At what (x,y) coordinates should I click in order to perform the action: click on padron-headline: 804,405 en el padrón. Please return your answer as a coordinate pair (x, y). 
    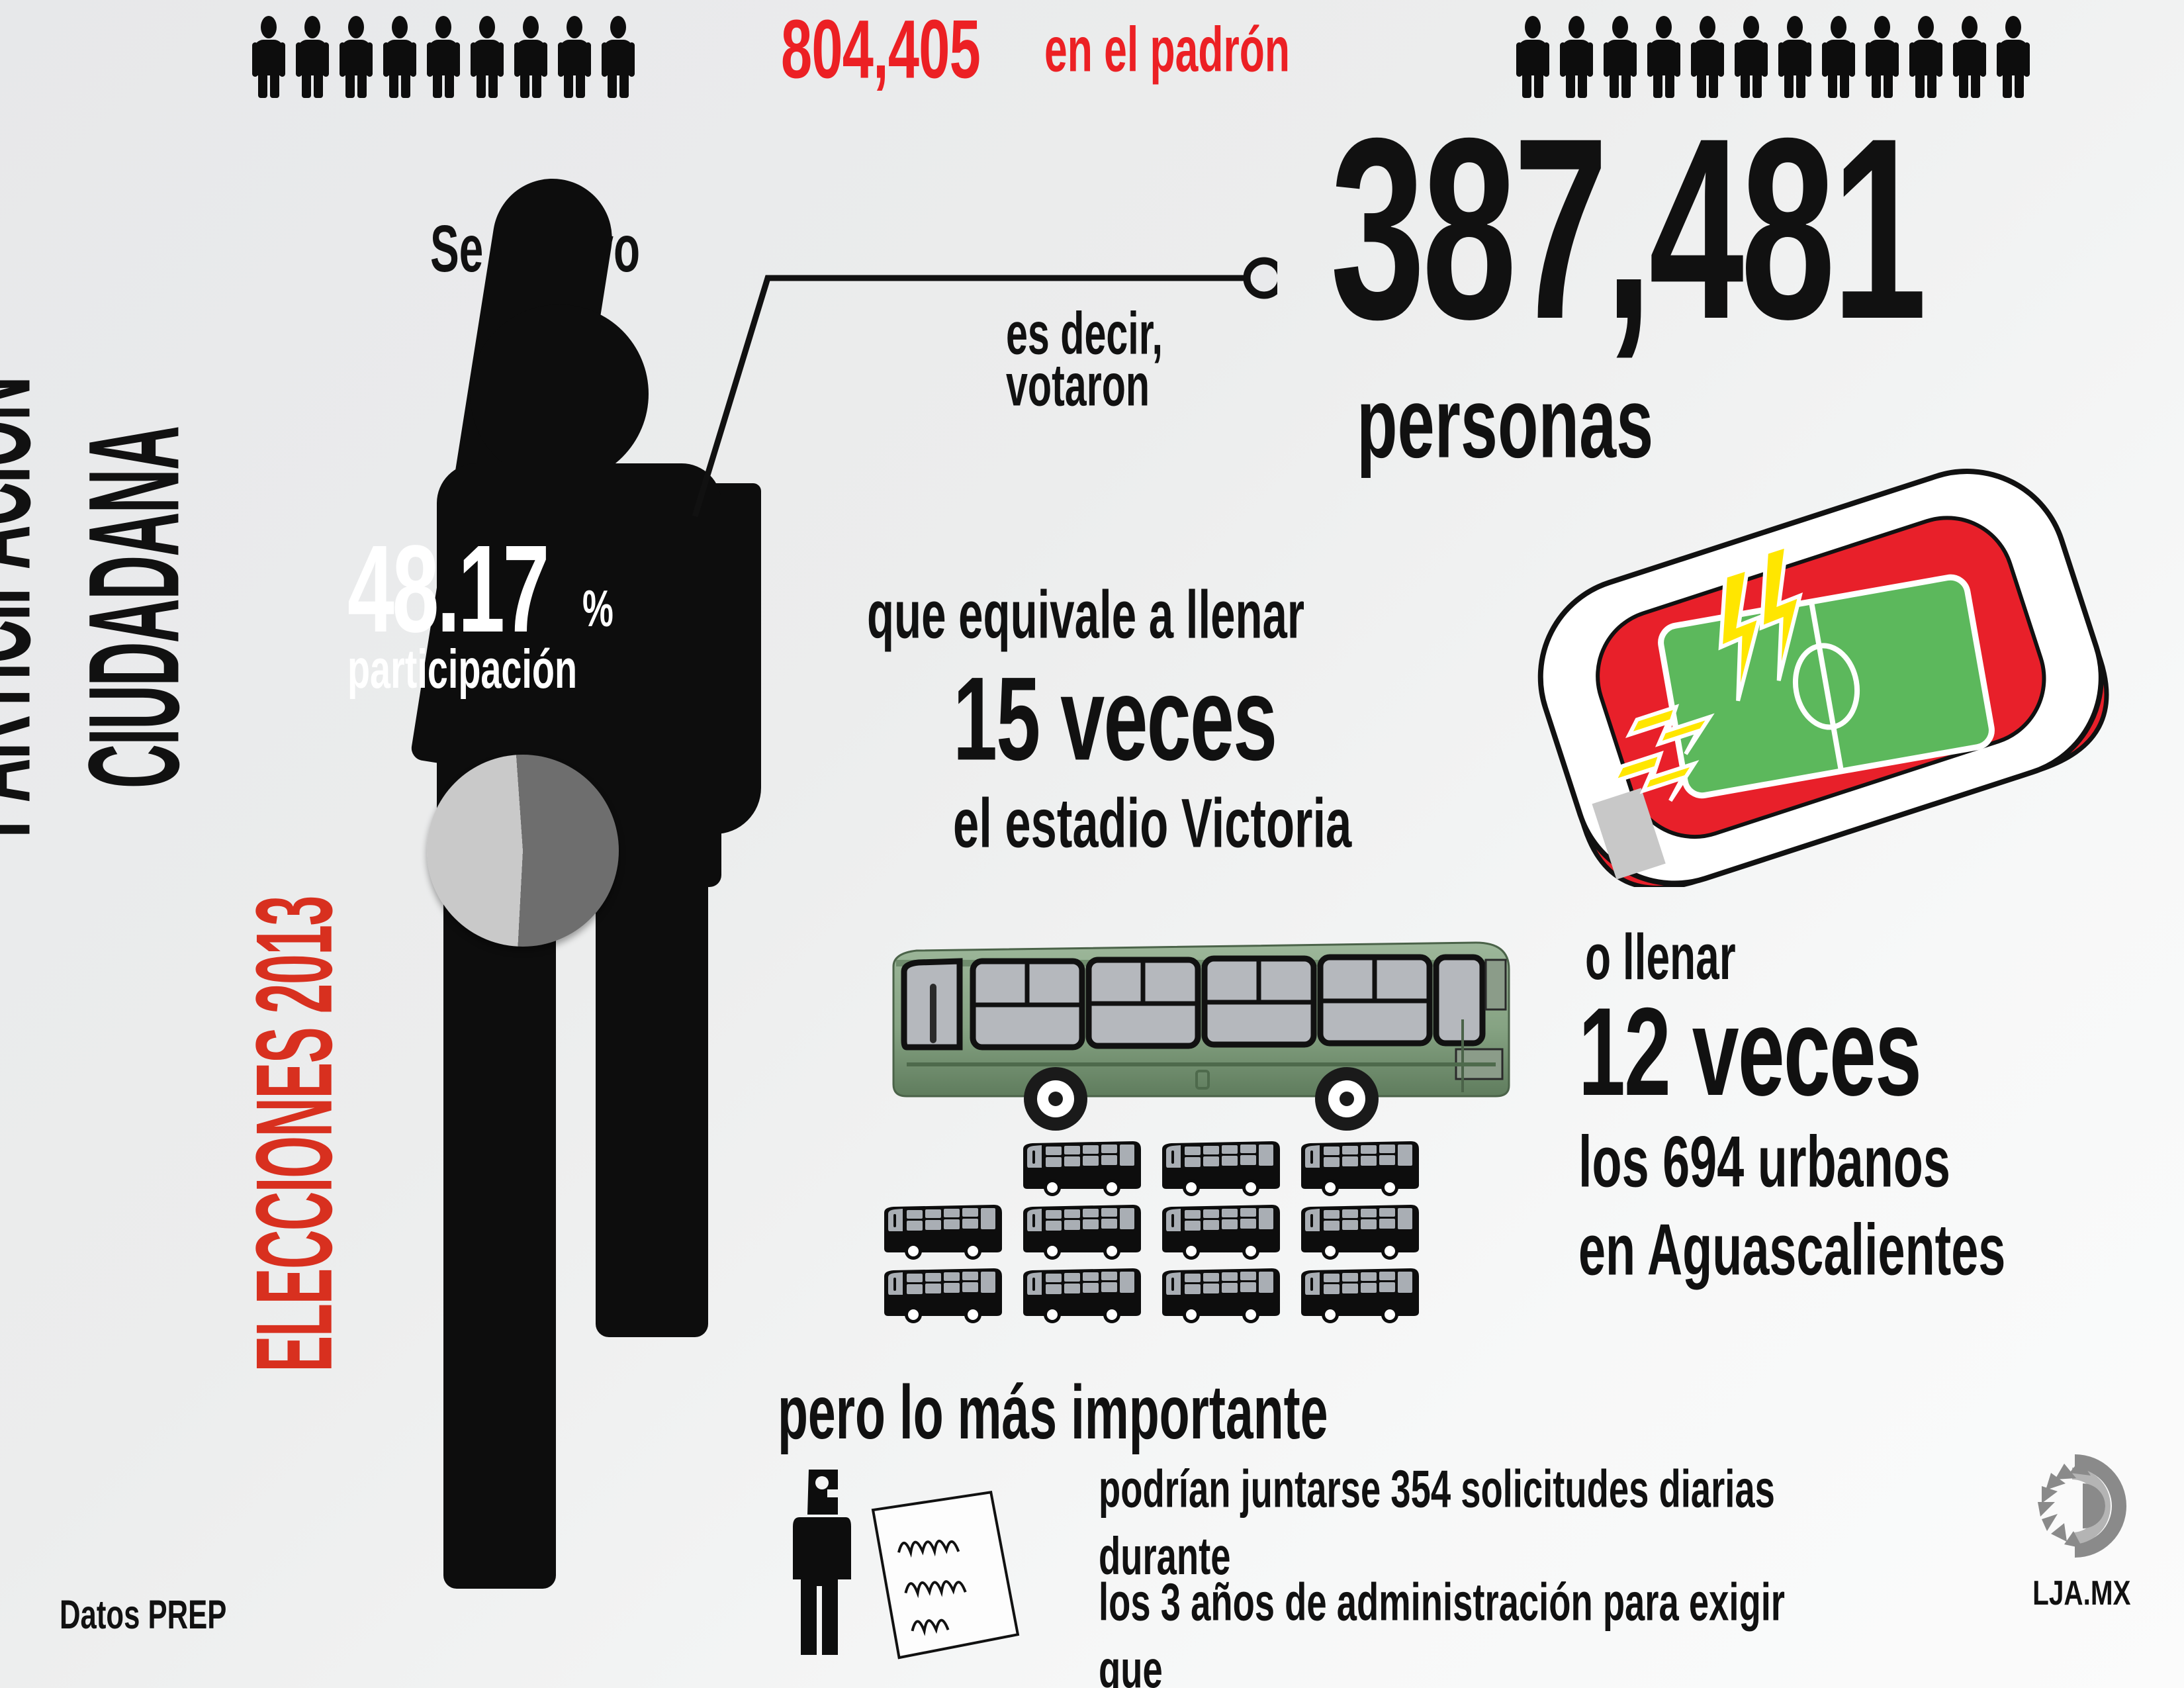
    Looking at the image, I should click on (1070, 49).